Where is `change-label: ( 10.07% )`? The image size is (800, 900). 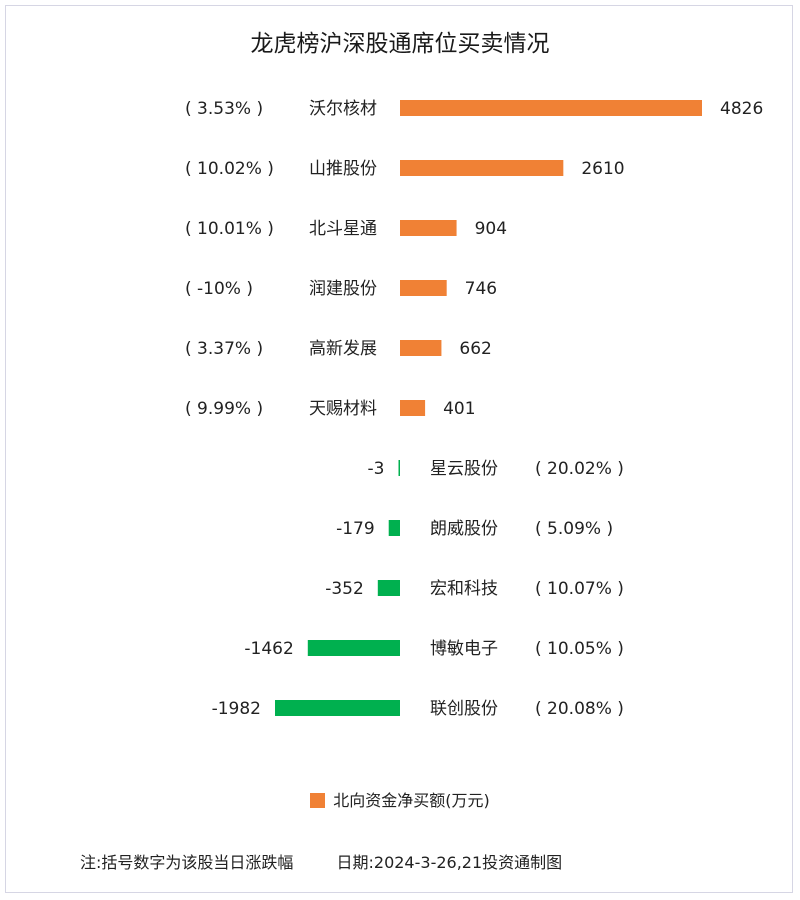
change-label: ( 10.07% ) is located at coordinates (579, 589).